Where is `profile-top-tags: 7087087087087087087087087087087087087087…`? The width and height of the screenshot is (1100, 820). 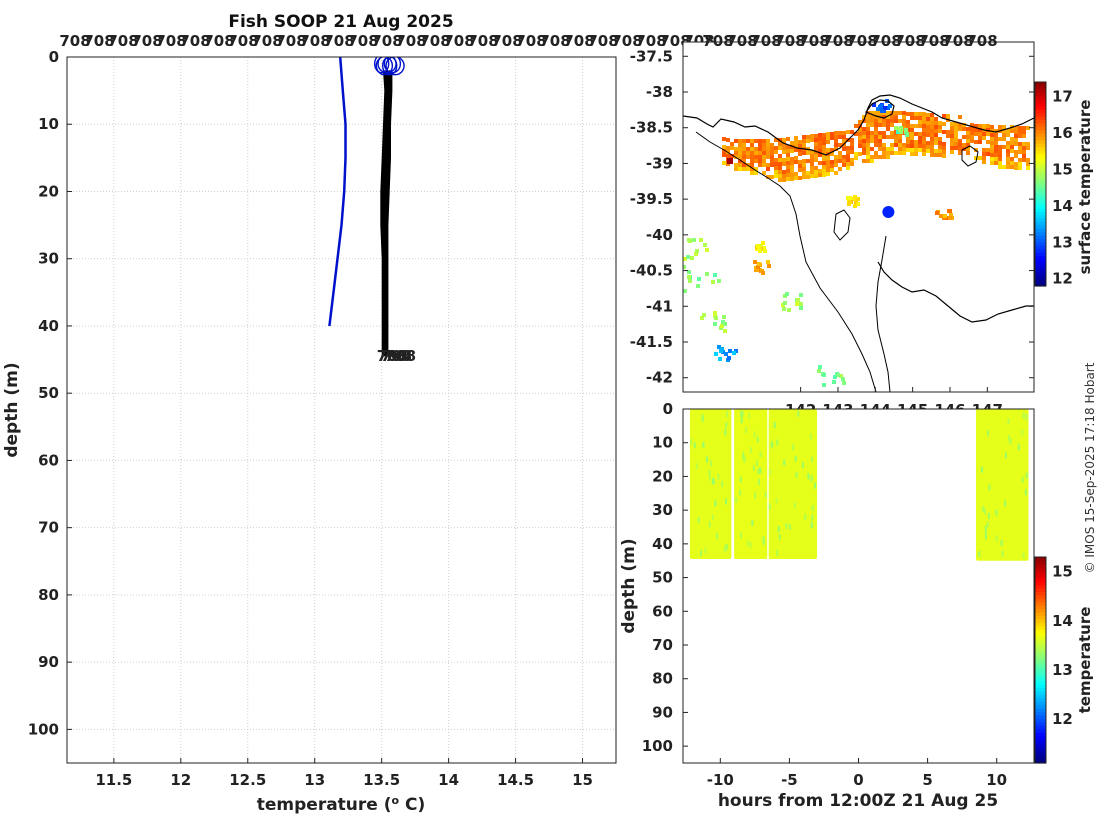
profile-top-tags: 7087087087087087087087087087087087087087… is located at coordinates (386, 41).